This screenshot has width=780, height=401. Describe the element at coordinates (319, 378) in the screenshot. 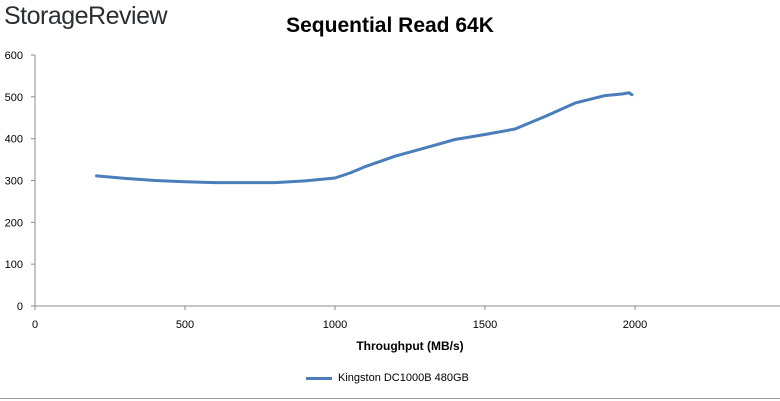

I see `legend-swatch` at that location.